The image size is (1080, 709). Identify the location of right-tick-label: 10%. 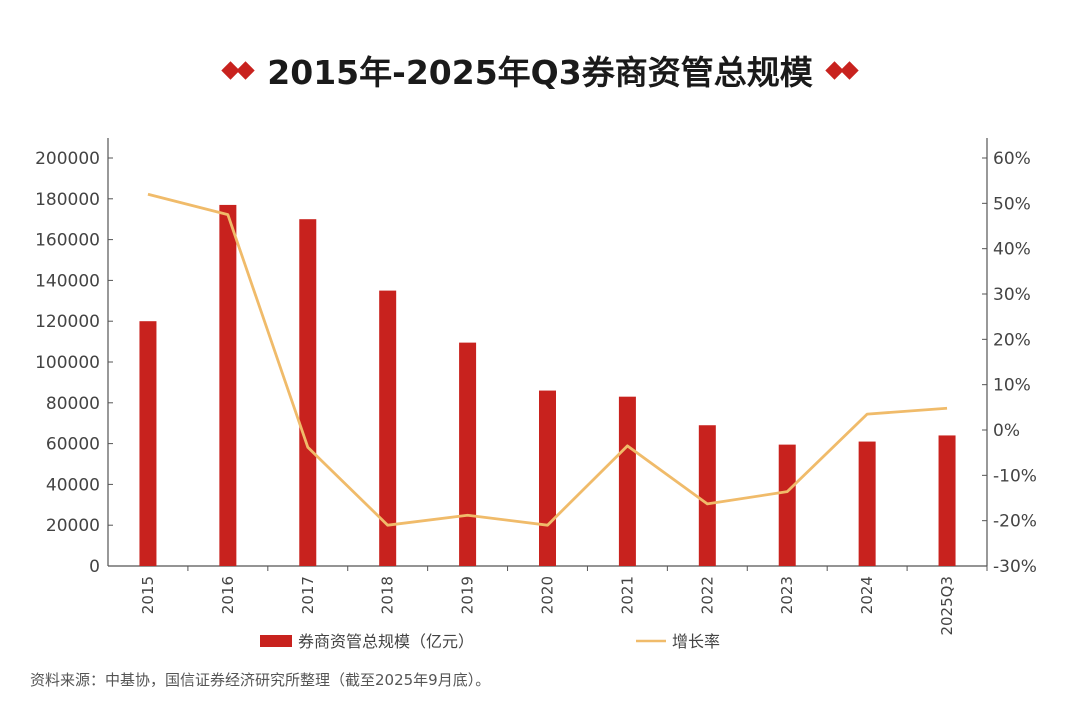
(1012, 386).